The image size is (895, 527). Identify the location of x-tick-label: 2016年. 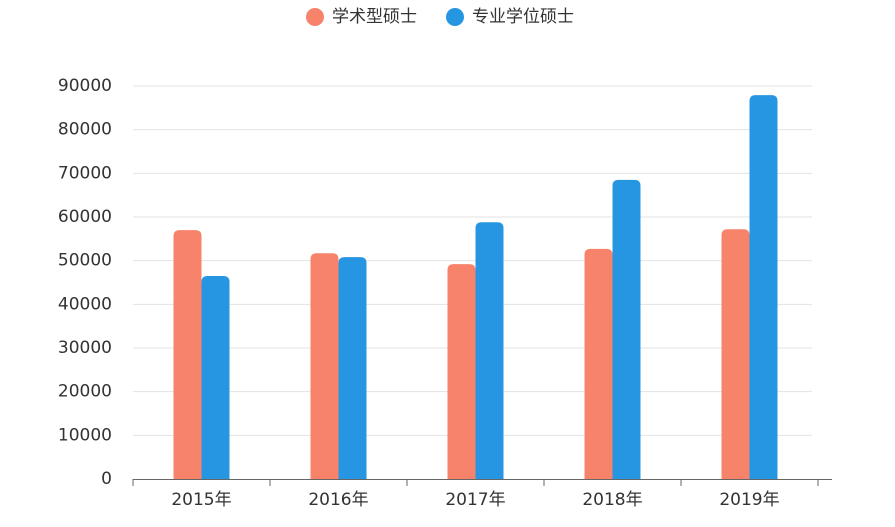
(338, 500).